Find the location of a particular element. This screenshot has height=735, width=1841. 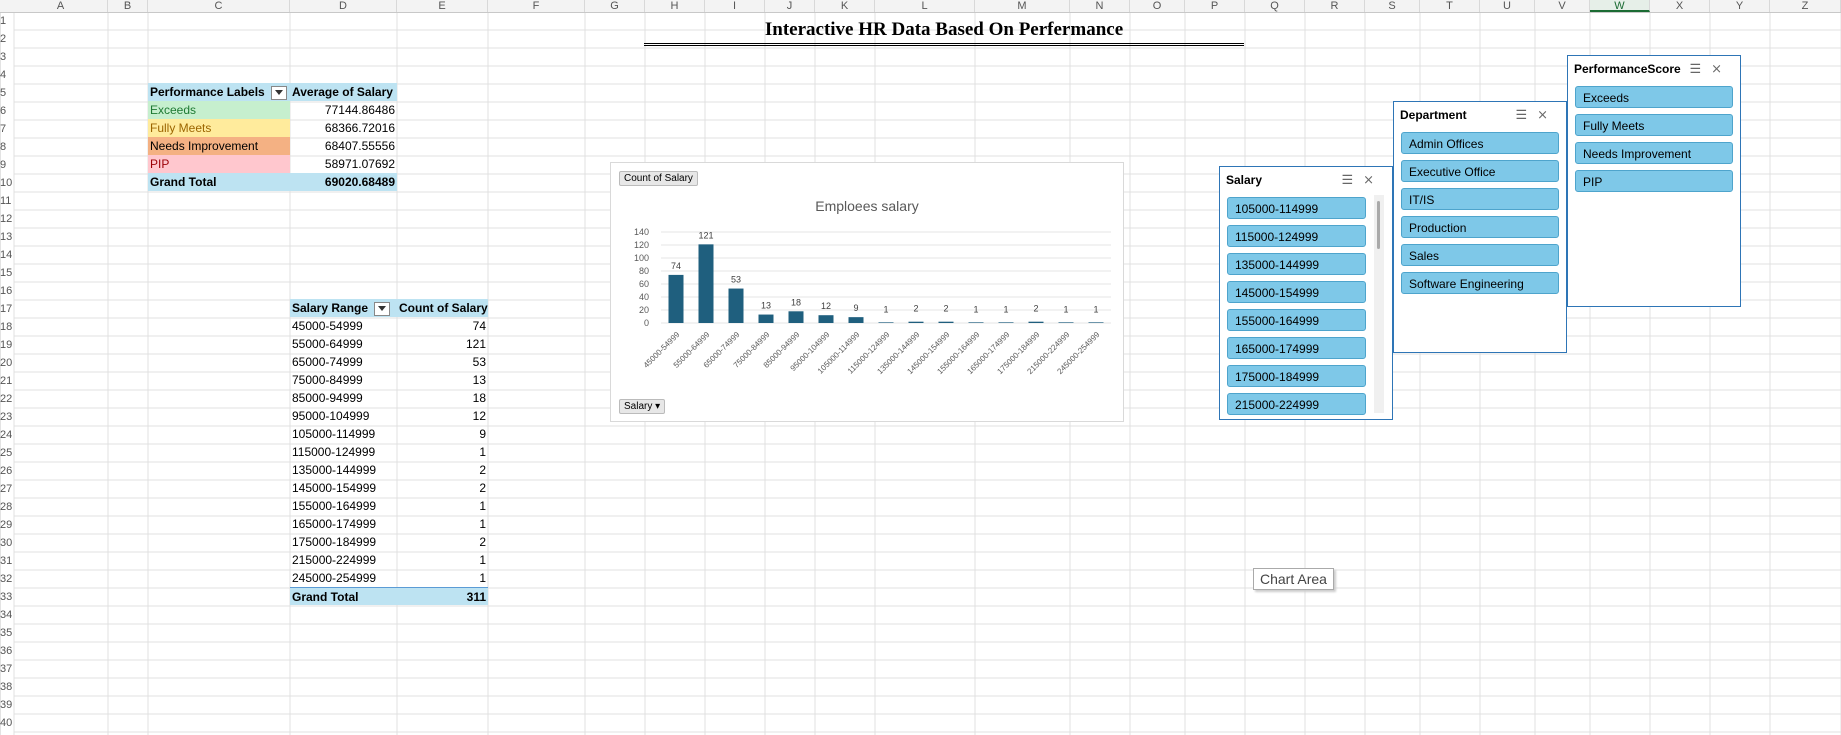

column-header: Z is located at coordinates (1805, 6).